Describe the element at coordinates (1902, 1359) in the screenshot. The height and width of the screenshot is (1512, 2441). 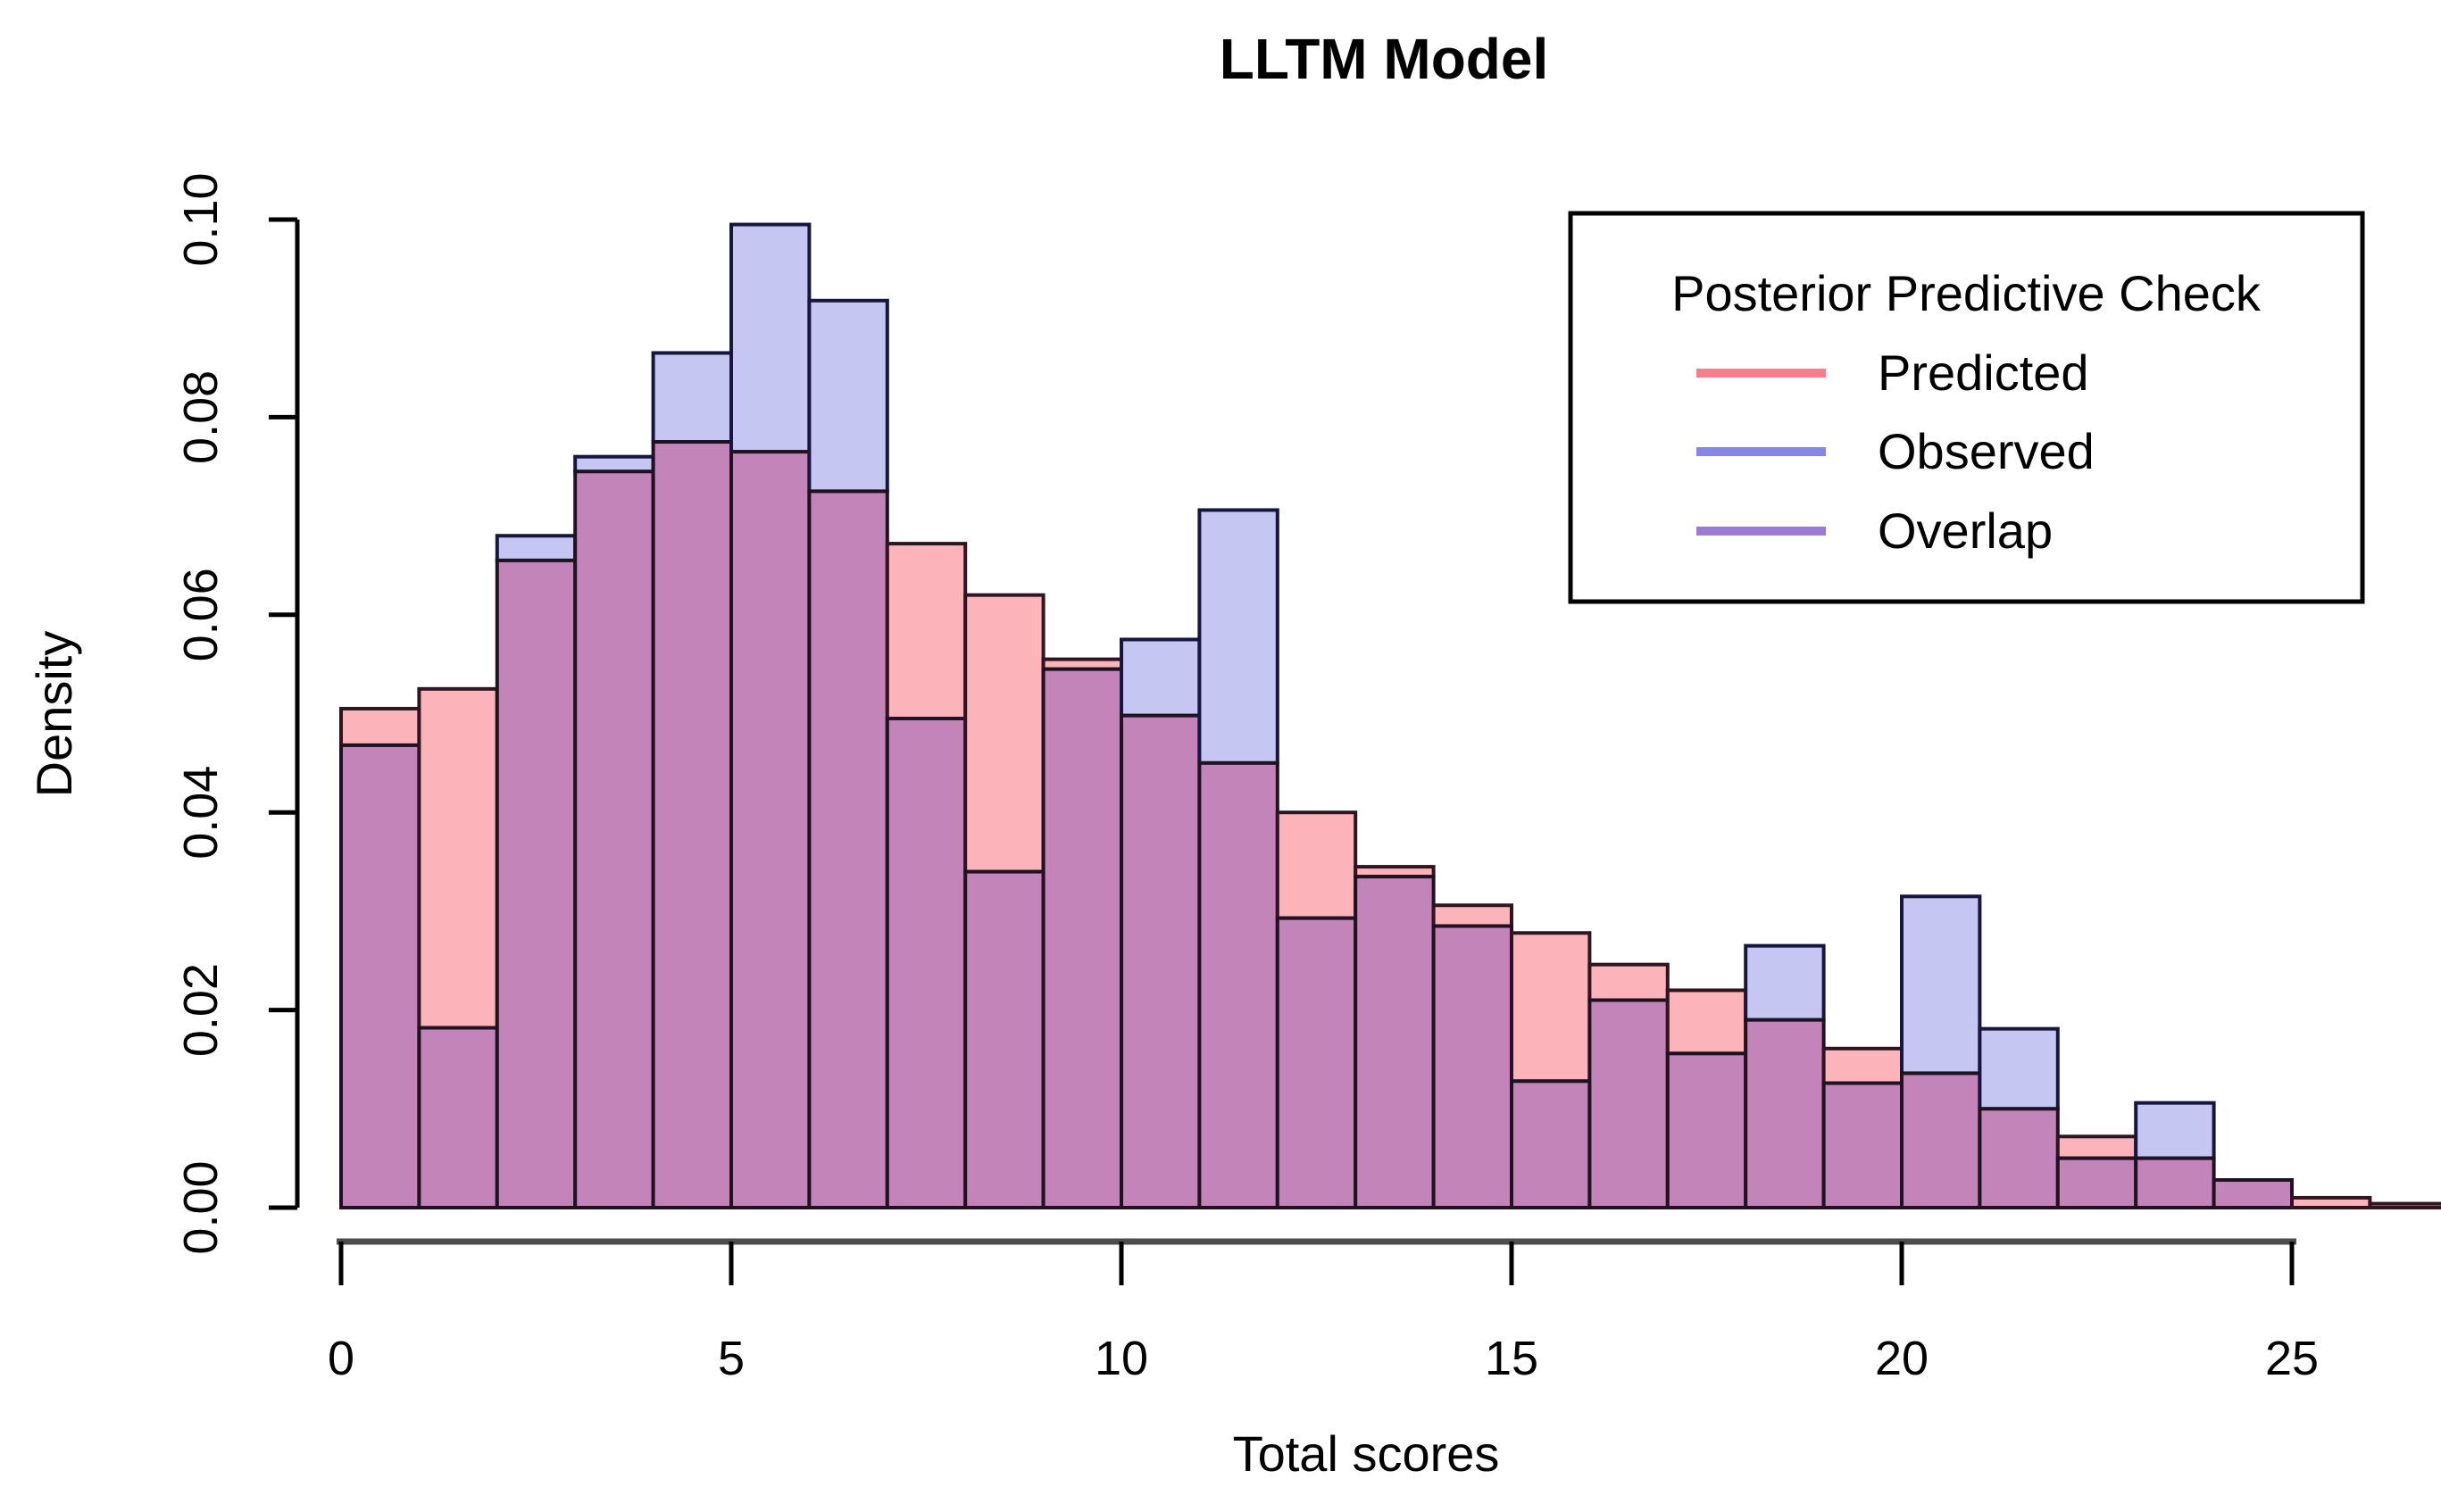
I see `x-tick-label: 20` at that location.